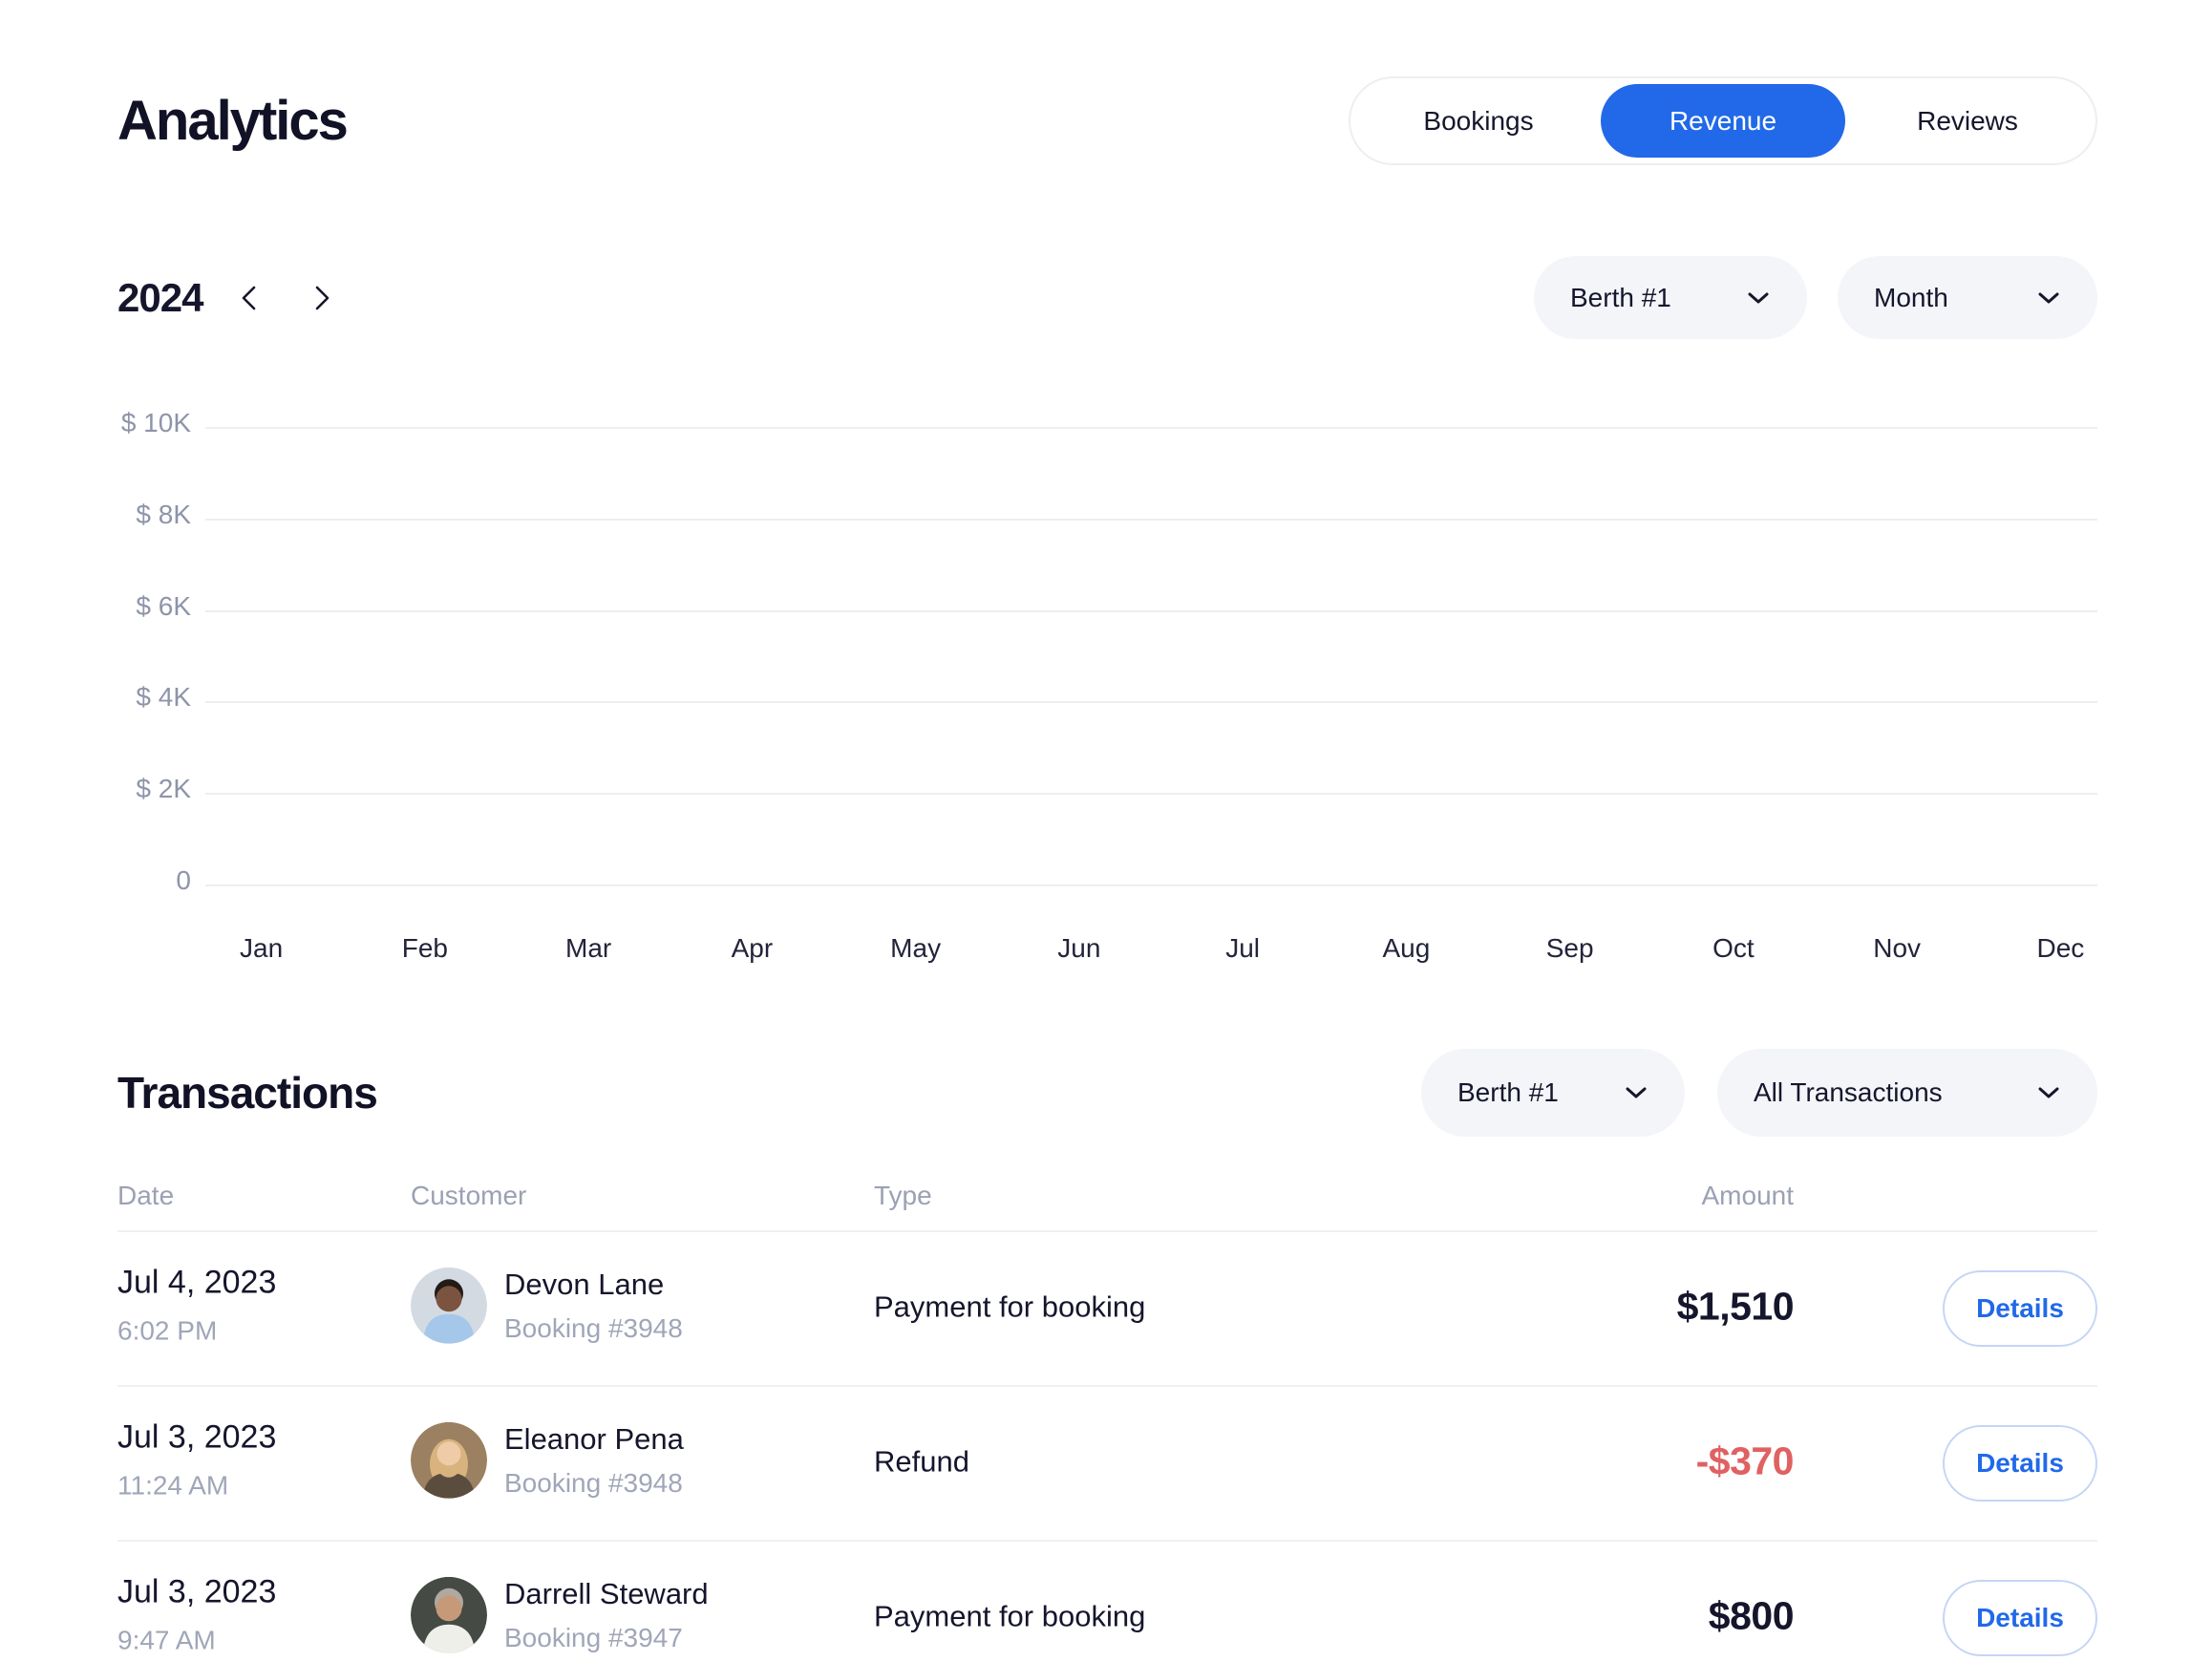 The height and width of the screenshot is (1662, 2212). Describe the element at coordinates (593, 1637) in the screenshot. I see `booking-number: Booking #3947` at that location.